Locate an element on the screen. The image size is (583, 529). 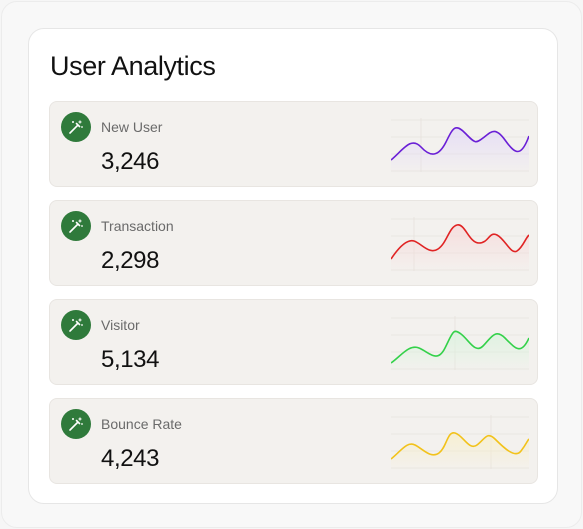
sparkline-new-user is located at coordinates (460, 146).